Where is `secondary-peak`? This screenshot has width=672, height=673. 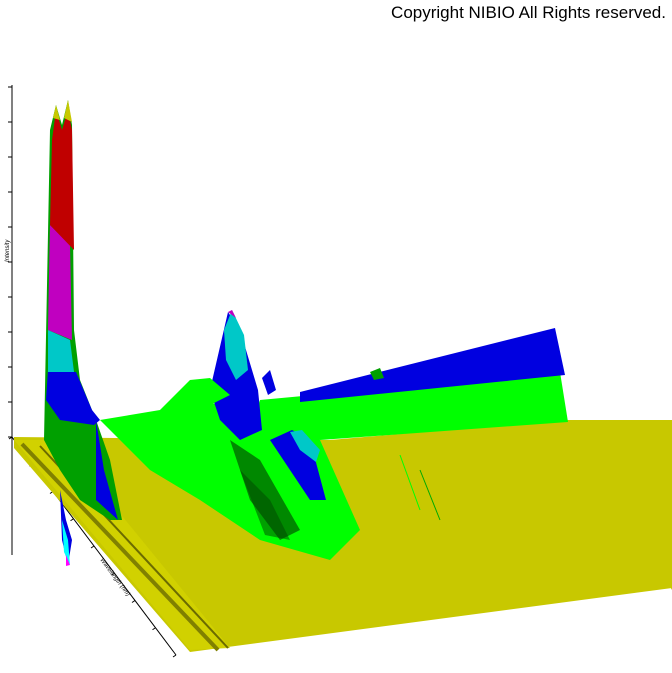 secondary-peak is located at coordinates (230, 435).